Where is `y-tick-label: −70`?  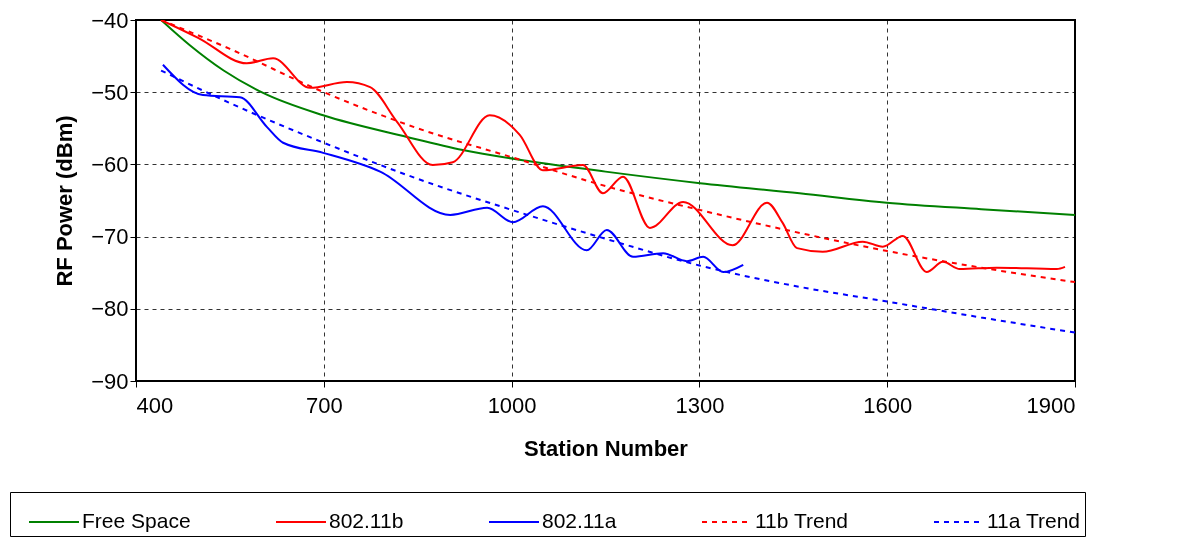
y-tick-label: −70 is located at coordinates (110, 237).